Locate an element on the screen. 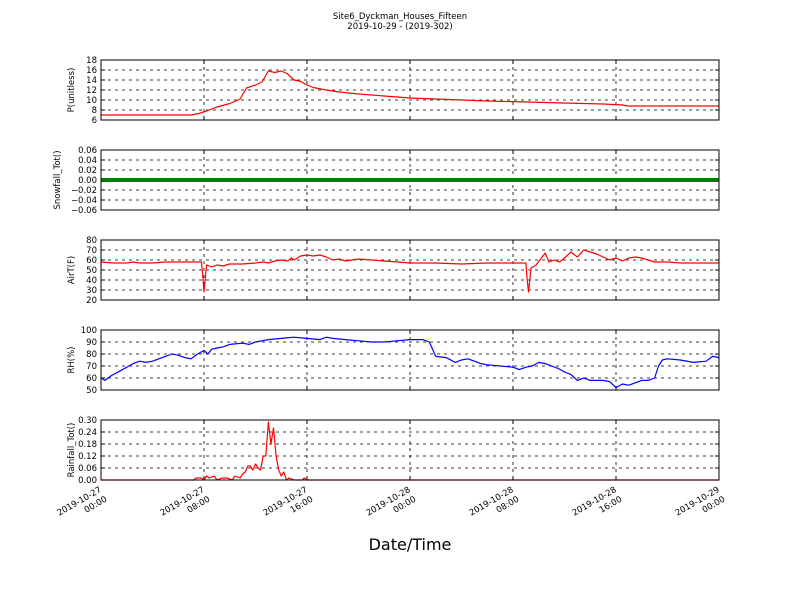 The image size is (800, 600). subplot-4: 50 60 70 80 90 100 RH(%) is located at coordinates (393, 361).